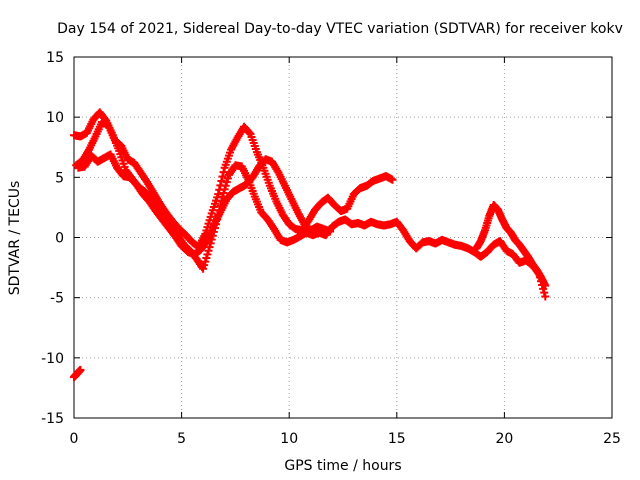  Describe the element at coordinates (511, 245) in the screenshot. I see `series-track-d` at that location.